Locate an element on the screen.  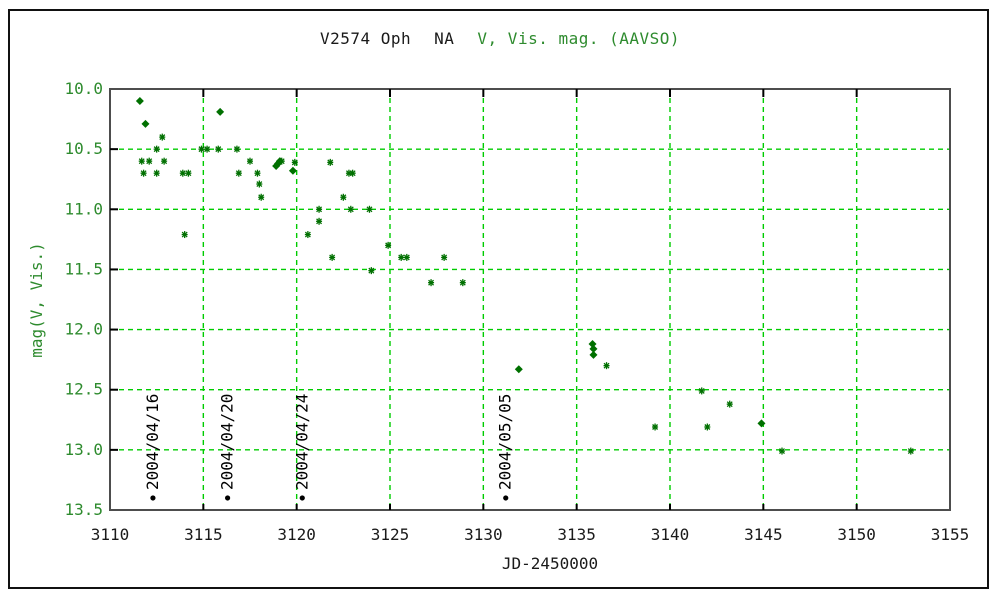
x-tick-label: 3150 is located at coordinates (856, 534).